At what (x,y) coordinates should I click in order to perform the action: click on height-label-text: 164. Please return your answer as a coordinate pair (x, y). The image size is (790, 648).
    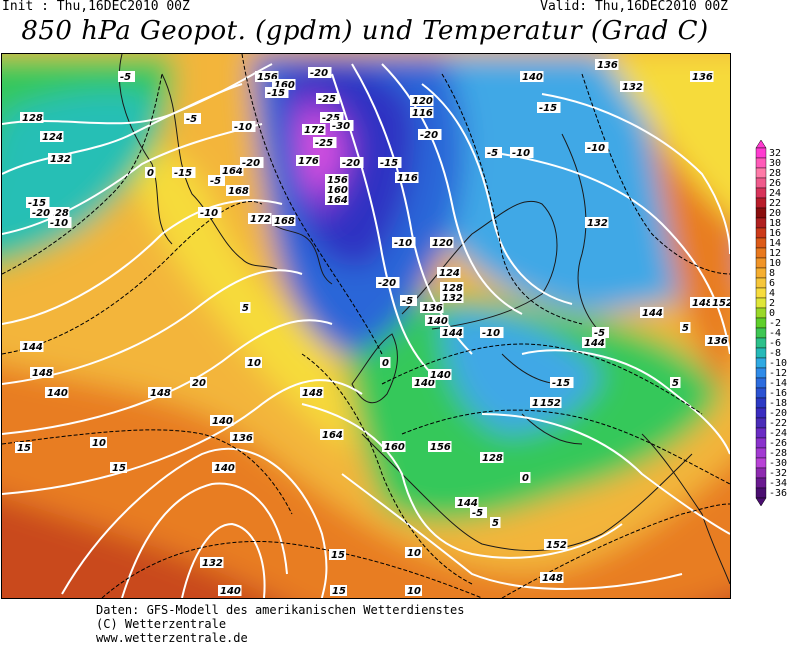
    Looking at the image, I should click on (332, 435).